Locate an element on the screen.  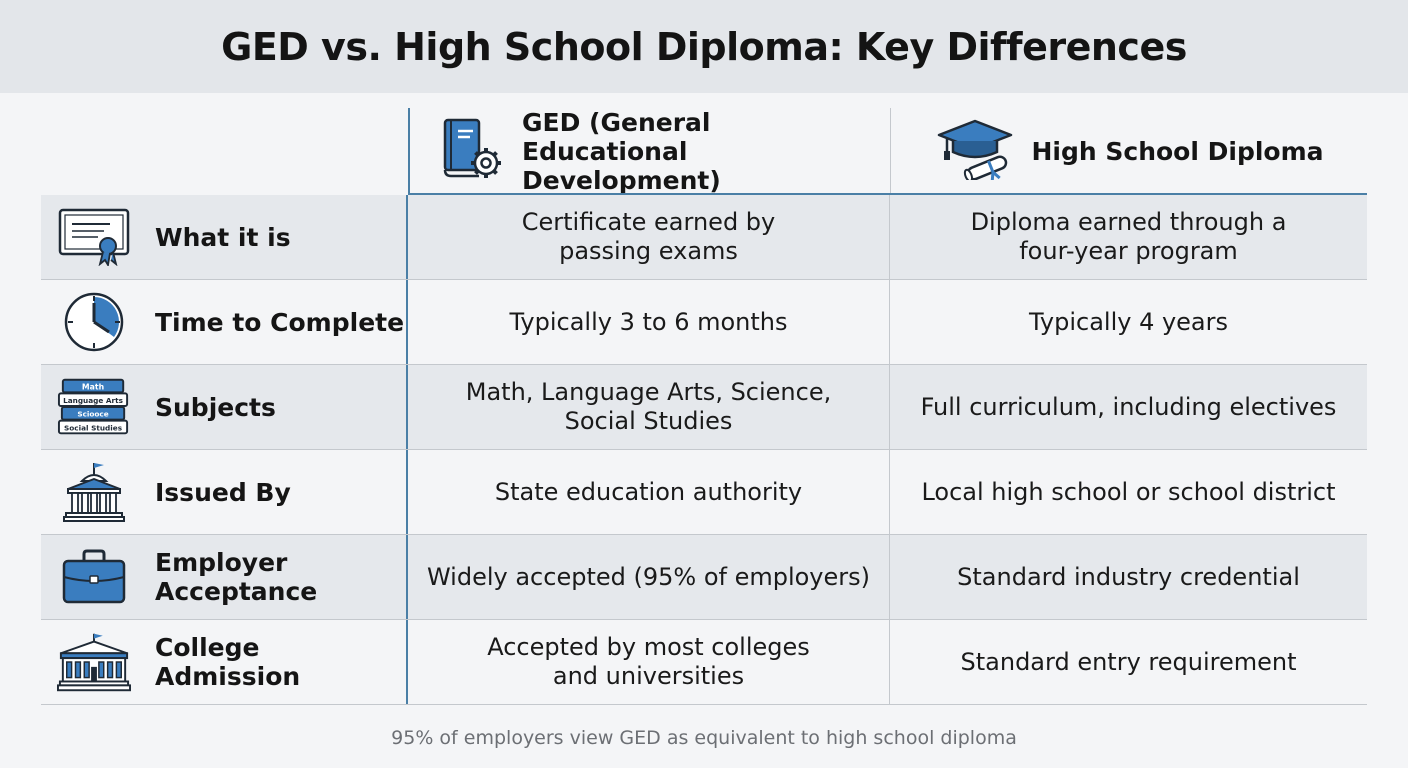
hs-cell: Standard entry requirement is located at coordinates (1128, 662).